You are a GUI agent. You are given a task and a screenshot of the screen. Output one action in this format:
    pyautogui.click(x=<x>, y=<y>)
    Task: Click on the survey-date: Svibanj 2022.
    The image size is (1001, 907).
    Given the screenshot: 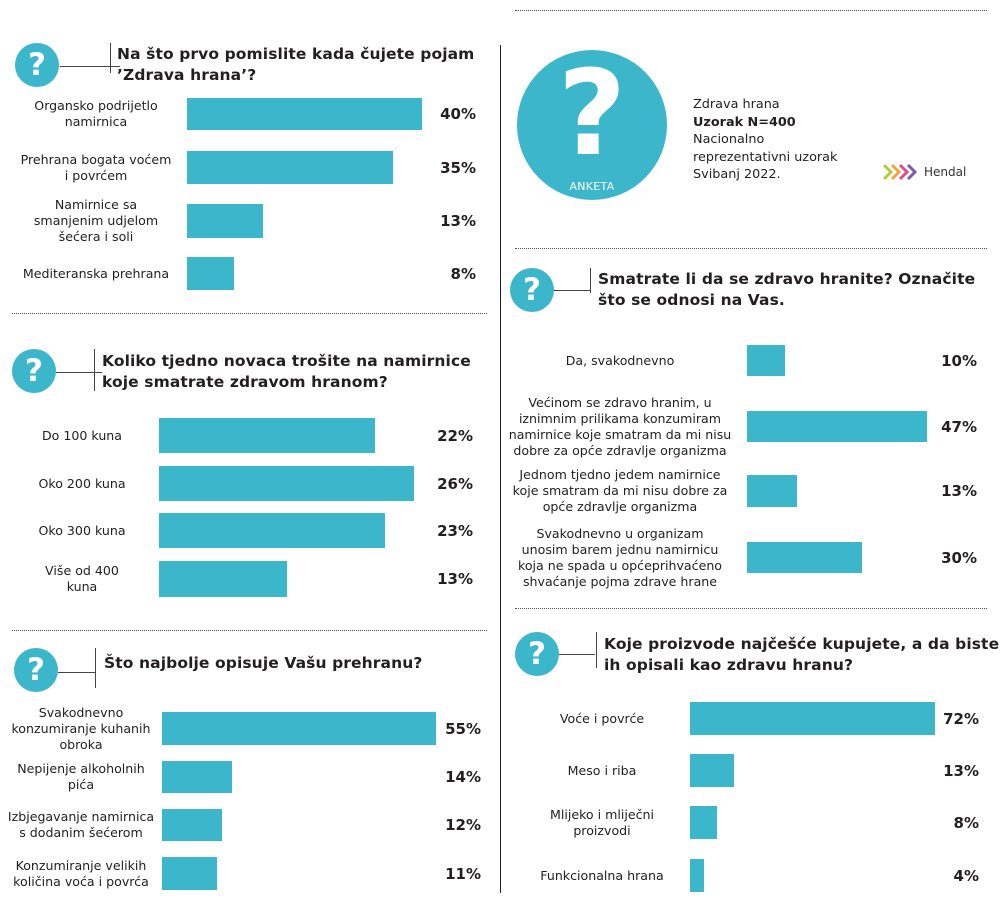 What is the action you would take?
    pyautogui.click(x=737, y=174)
    